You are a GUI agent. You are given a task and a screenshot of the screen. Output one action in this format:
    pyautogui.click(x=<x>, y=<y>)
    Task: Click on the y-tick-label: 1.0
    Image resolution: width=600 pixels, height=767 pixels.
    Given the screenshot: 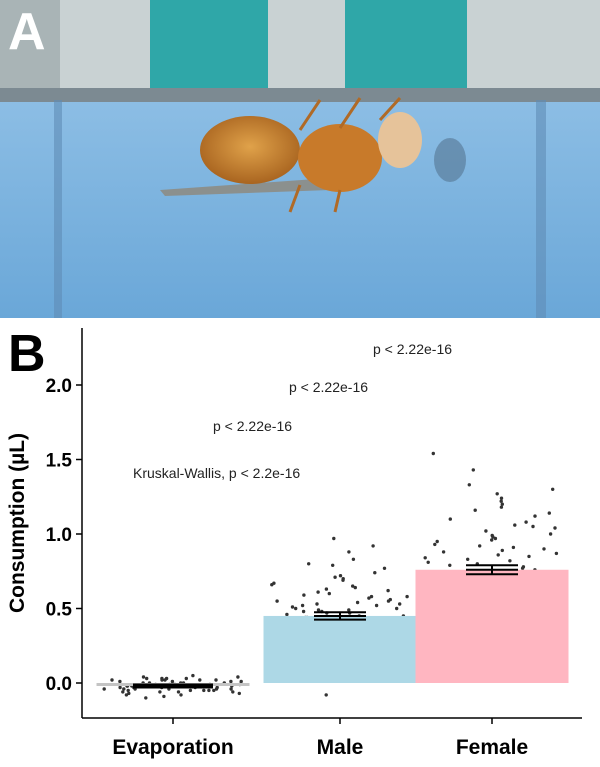 What is the action you would take?
    pyautogui.click(x=59, y=535)
    